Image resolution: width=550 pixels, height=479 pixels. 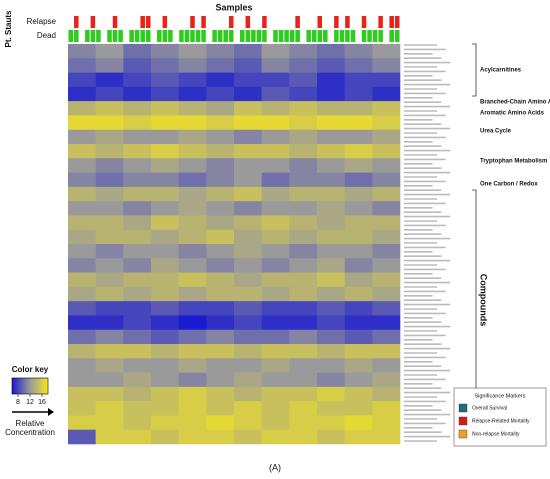 What do you see at coordinates (46, 35) in the screenshot?
I see `annotation-label: Dead` at bounding box center [46, 35].